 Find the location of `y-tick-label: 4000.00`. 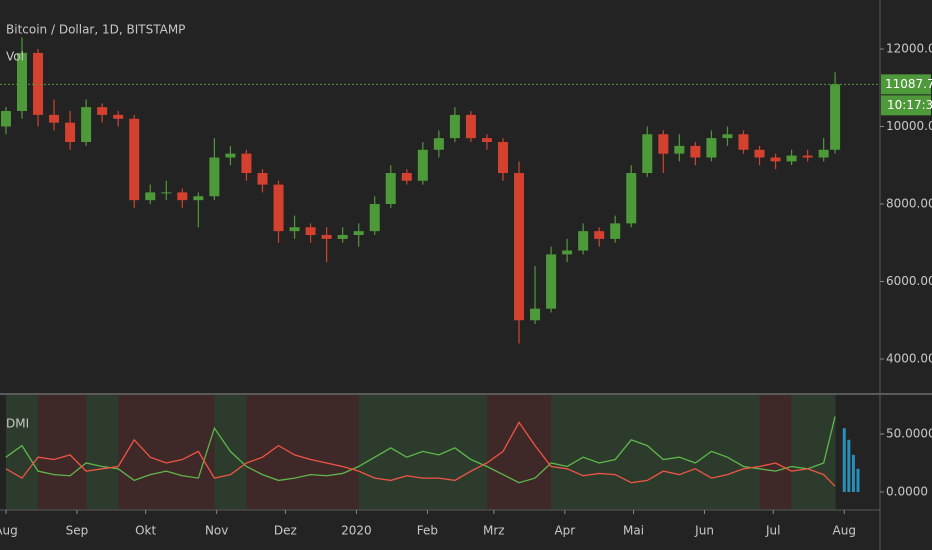

y-tick-label: 4000.00 is located at coordinates (909, 359).